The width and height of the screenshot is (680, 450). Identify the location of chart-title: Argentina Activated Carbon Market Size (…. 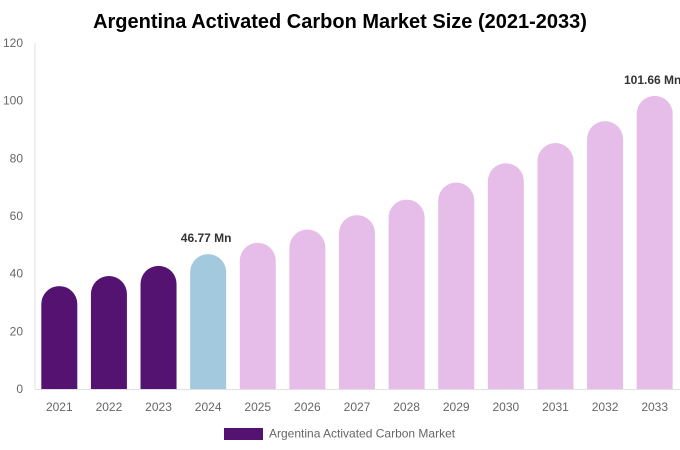
(340, 22).